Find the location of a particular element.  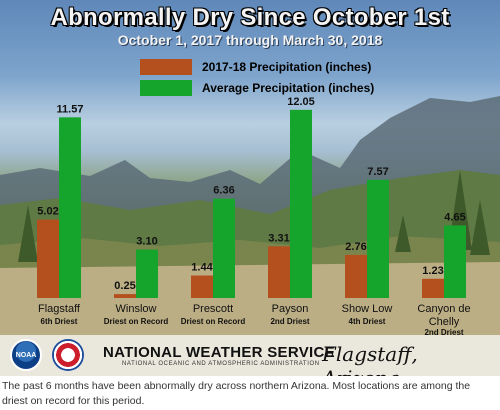

category-label-winslow: Winslow is located at coordinates (136, 309).